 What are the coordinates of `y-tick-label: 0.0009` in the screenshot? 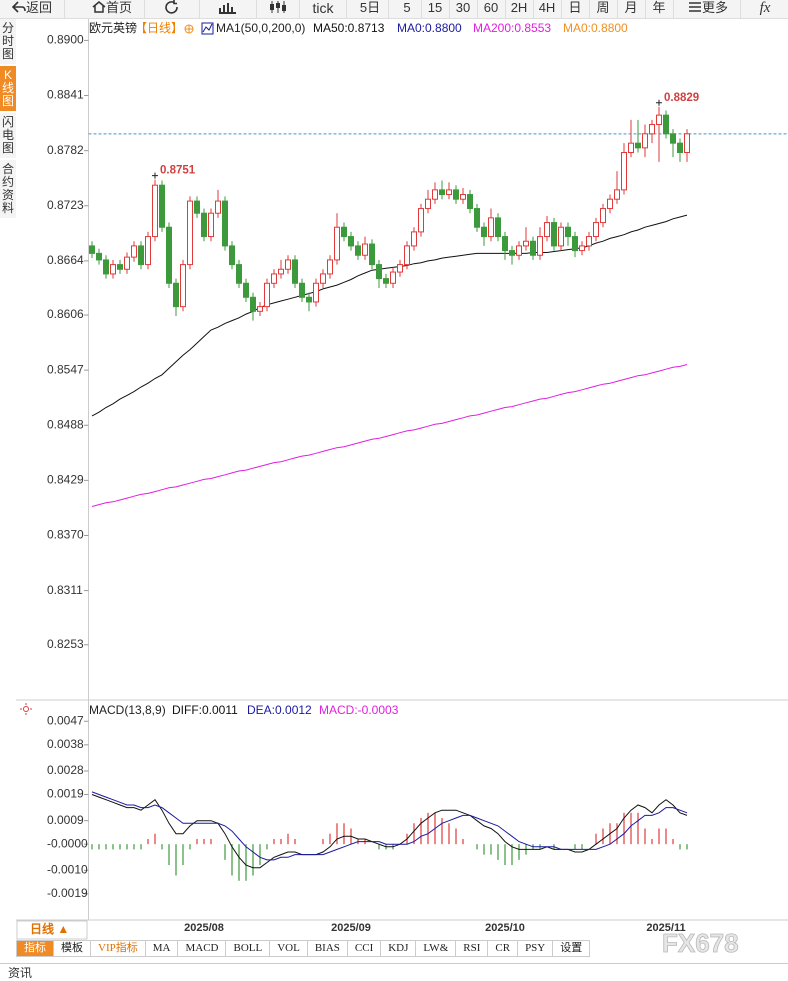 It's located at (65, 820).